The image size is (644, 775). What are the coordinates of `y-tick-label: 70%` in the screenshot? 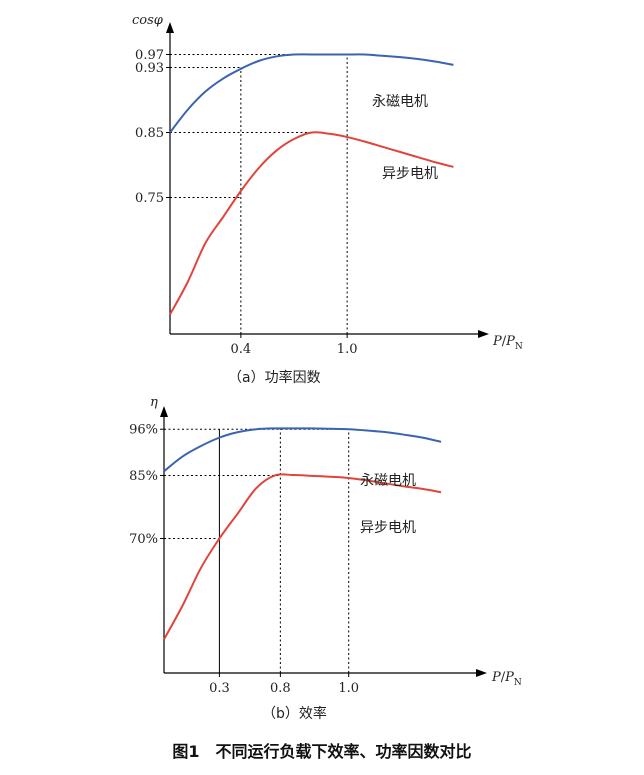 It's located at (143, 539).